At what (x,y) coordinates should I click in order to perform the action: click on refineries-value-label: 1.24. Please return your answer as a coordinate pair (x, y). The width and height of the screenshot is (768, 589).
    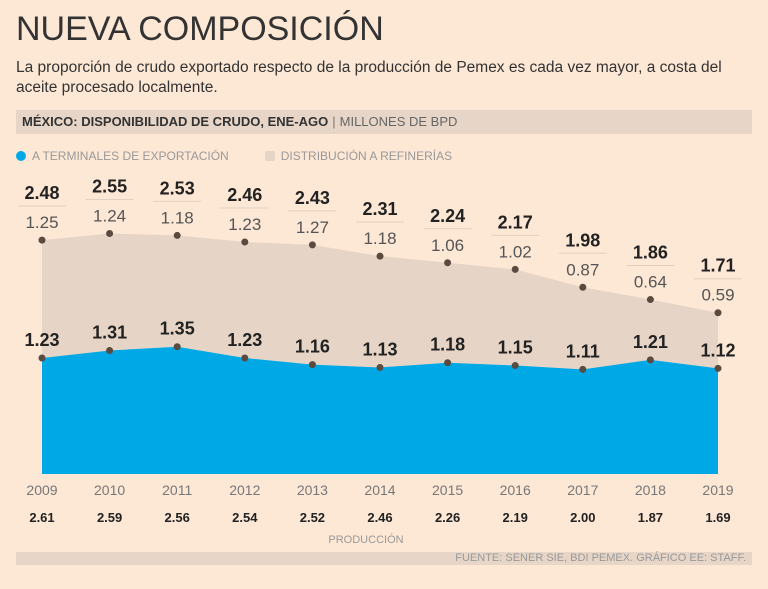
    Looking at the image, I should click on (109, 216).